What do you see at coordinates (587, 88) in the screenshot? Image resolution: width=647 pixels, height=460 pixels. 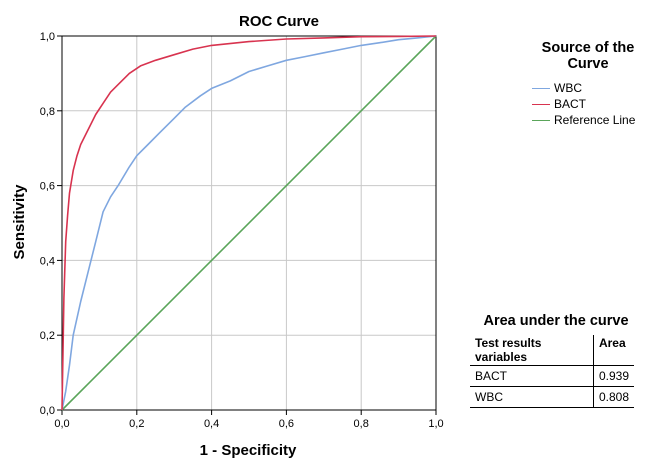 I see `legend-item: WBC` at bounding box center [587, 88].